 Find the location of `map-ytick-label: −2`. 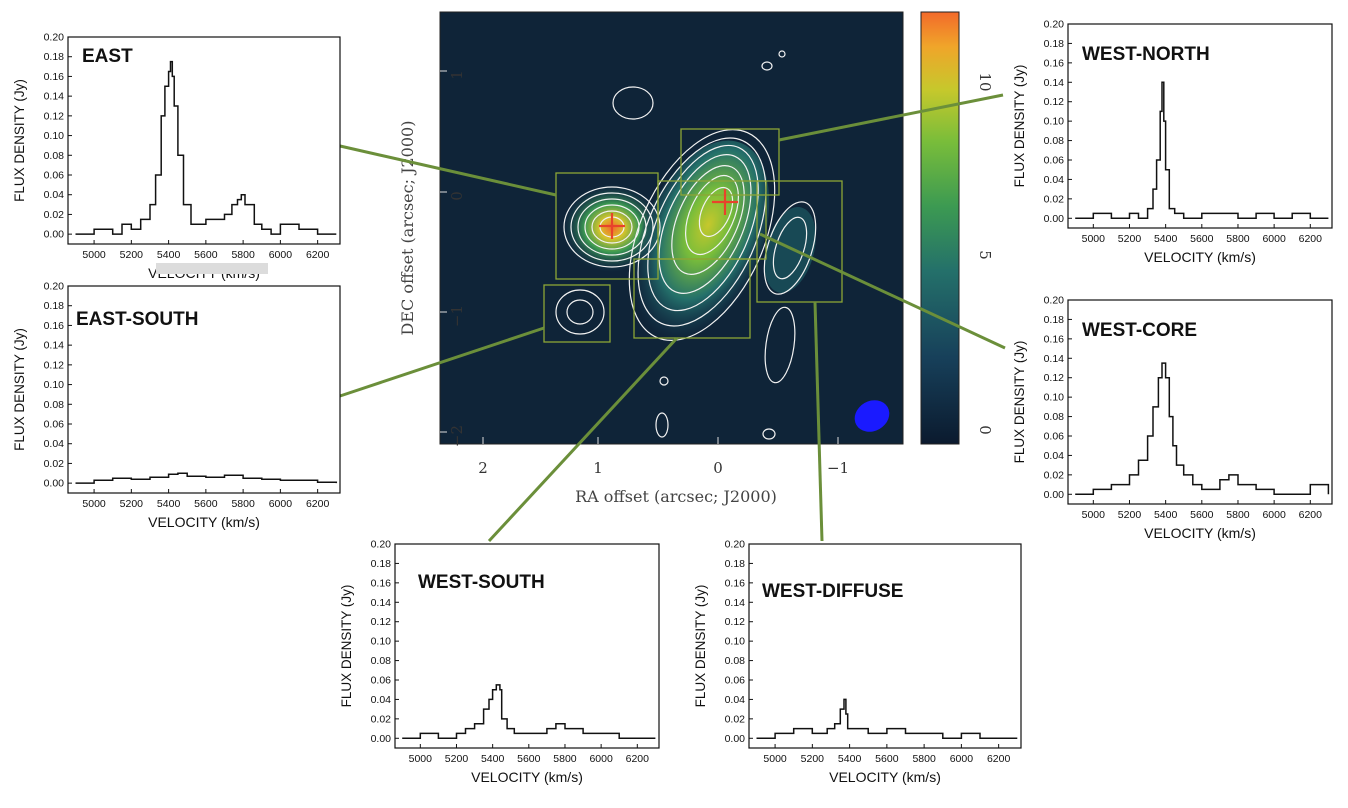

map-ytick-label: −2 is located at coordinates (457, 436).